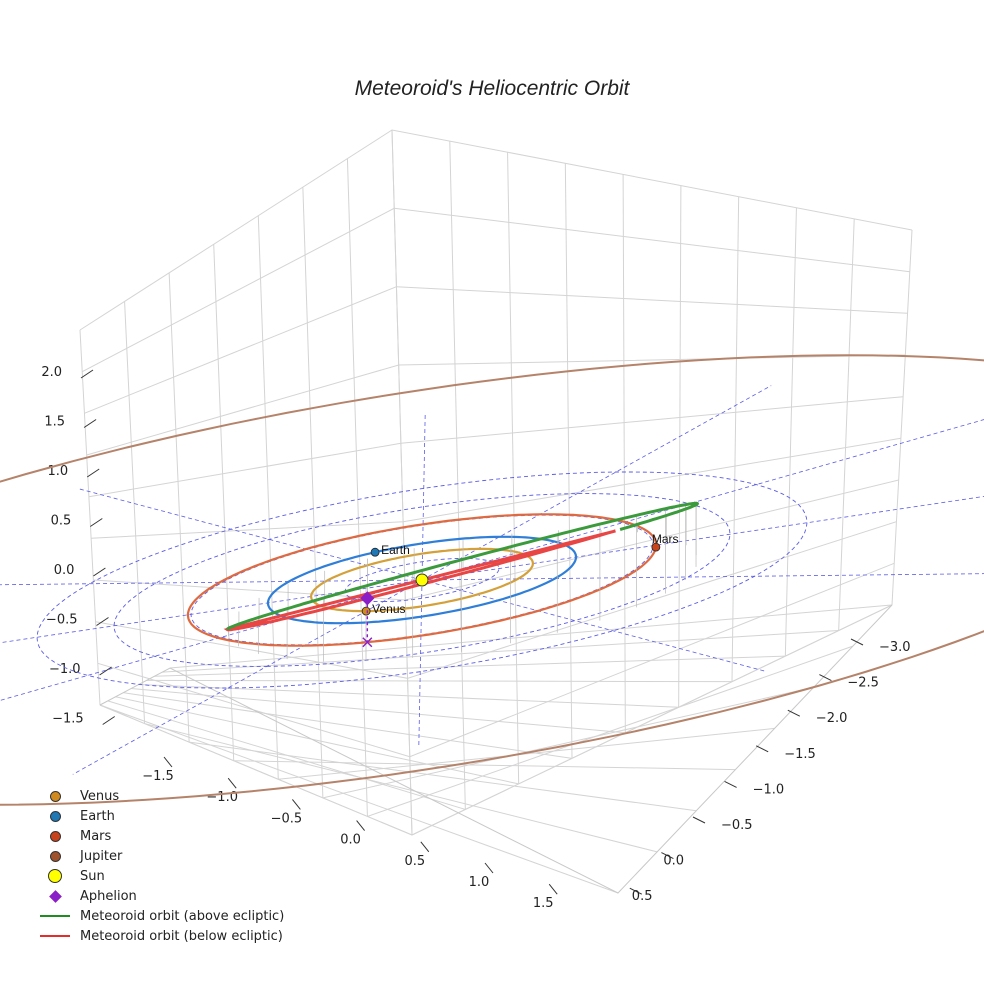 Image resolution: width=984 pixels, height=984 pixels. I want to click on y-tick-label: −1.0, so click(769, 789).